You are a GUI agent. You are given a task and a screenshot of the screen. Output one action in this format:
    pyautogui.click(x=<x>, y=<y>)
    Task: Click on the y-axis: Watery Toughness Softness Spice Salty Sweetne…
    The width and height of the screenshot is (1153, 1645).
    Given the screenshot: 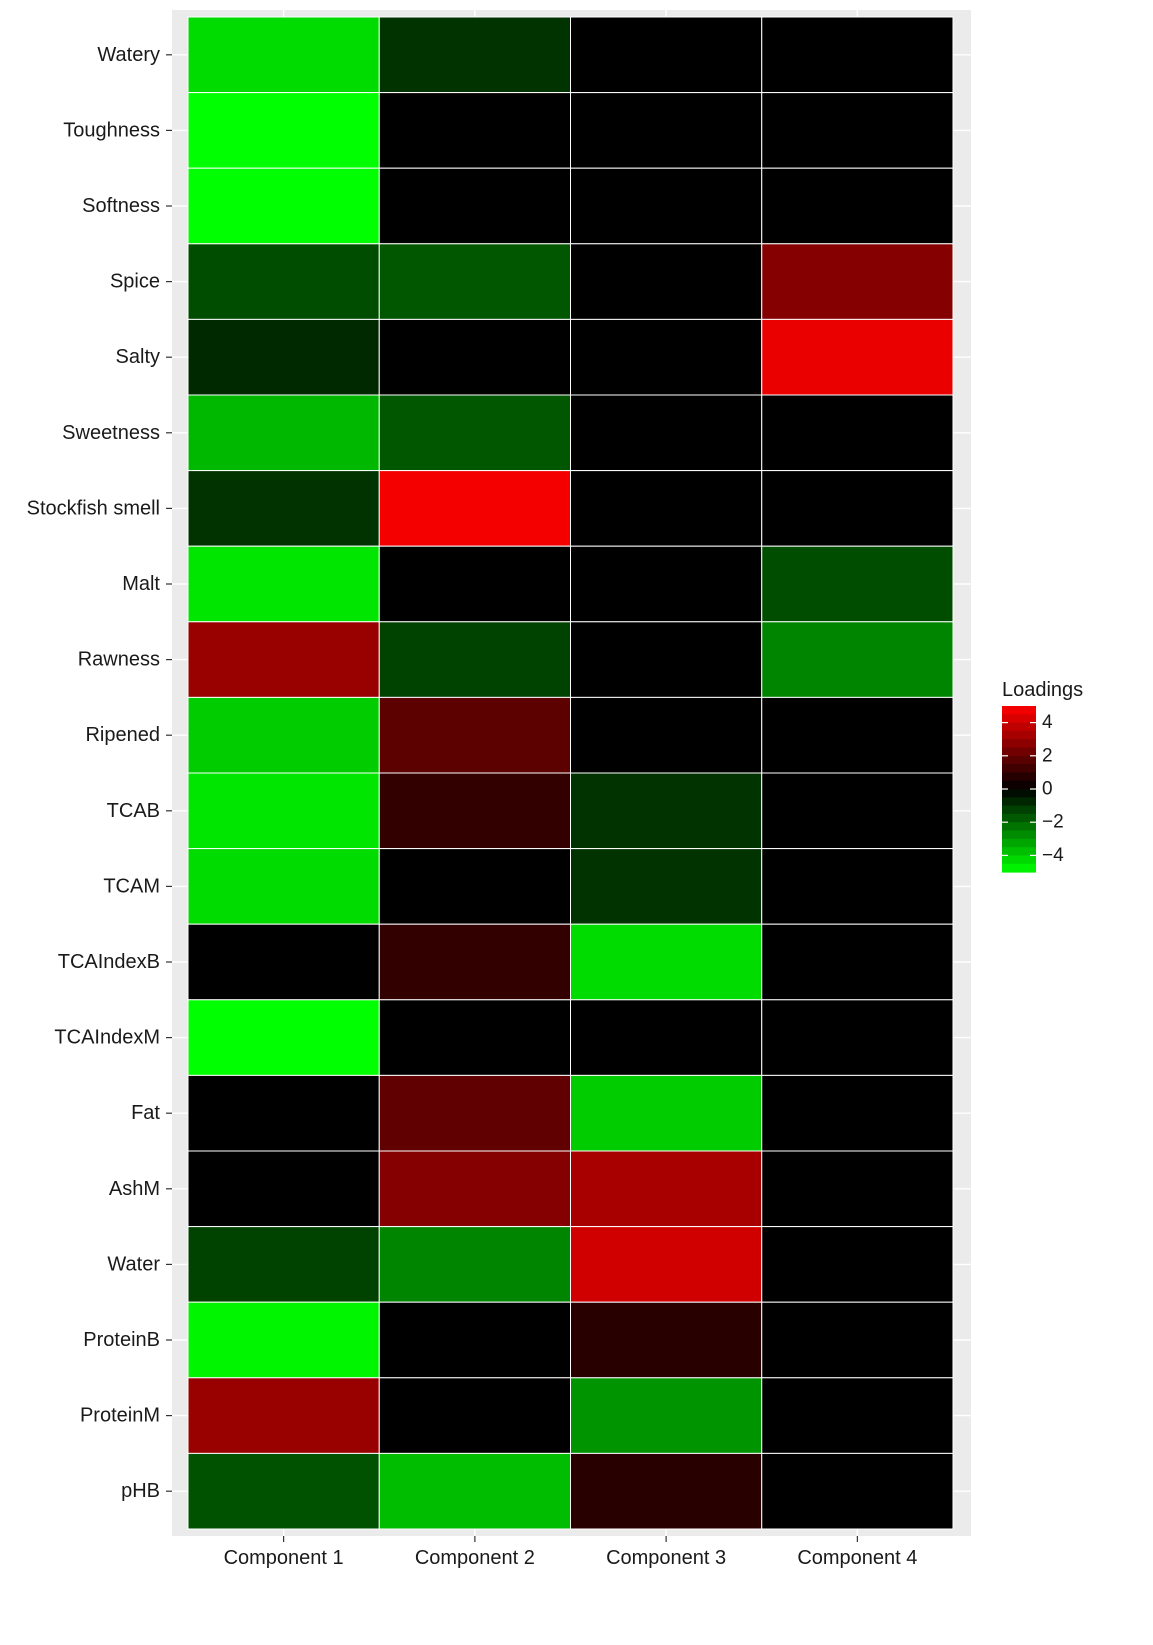 What is the action you would take?
    pyautogui.click(x=99, y=773)
    